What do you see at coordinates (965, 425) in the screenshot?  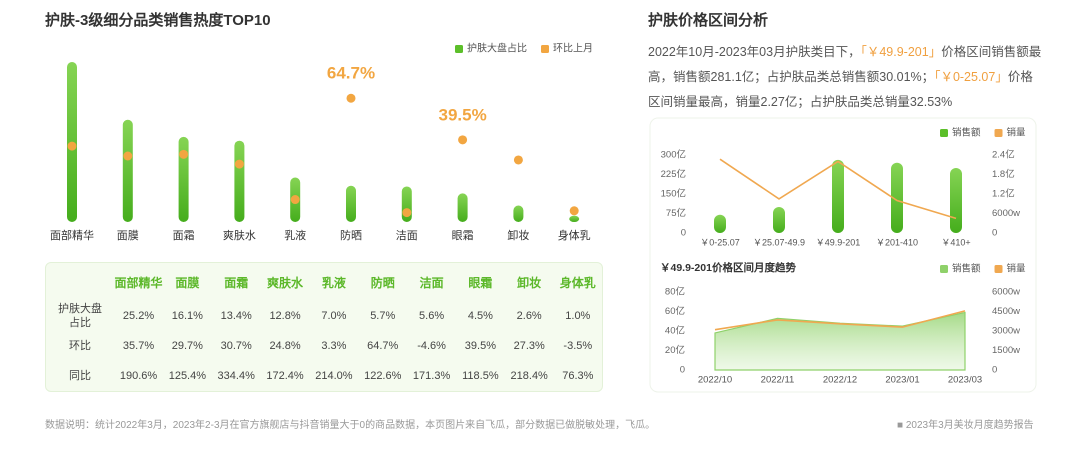 I see `footer-report: ■ 2023年3月美妆月度趋势报告` at bounding box center [965, 425].